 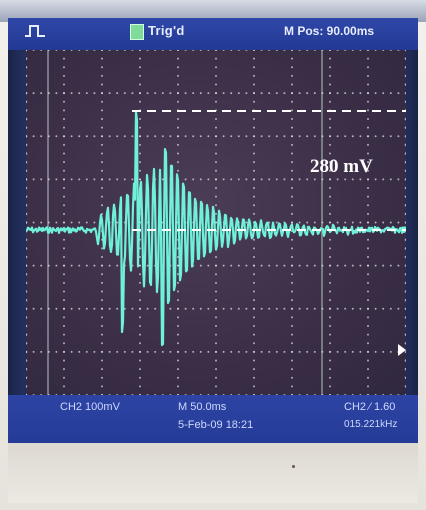 What do you see at coordinates (213, 34) in the screenshot?
I see `status-bar: Trig'd M Pos: 90.00ms` at bounding box center [213, 34].